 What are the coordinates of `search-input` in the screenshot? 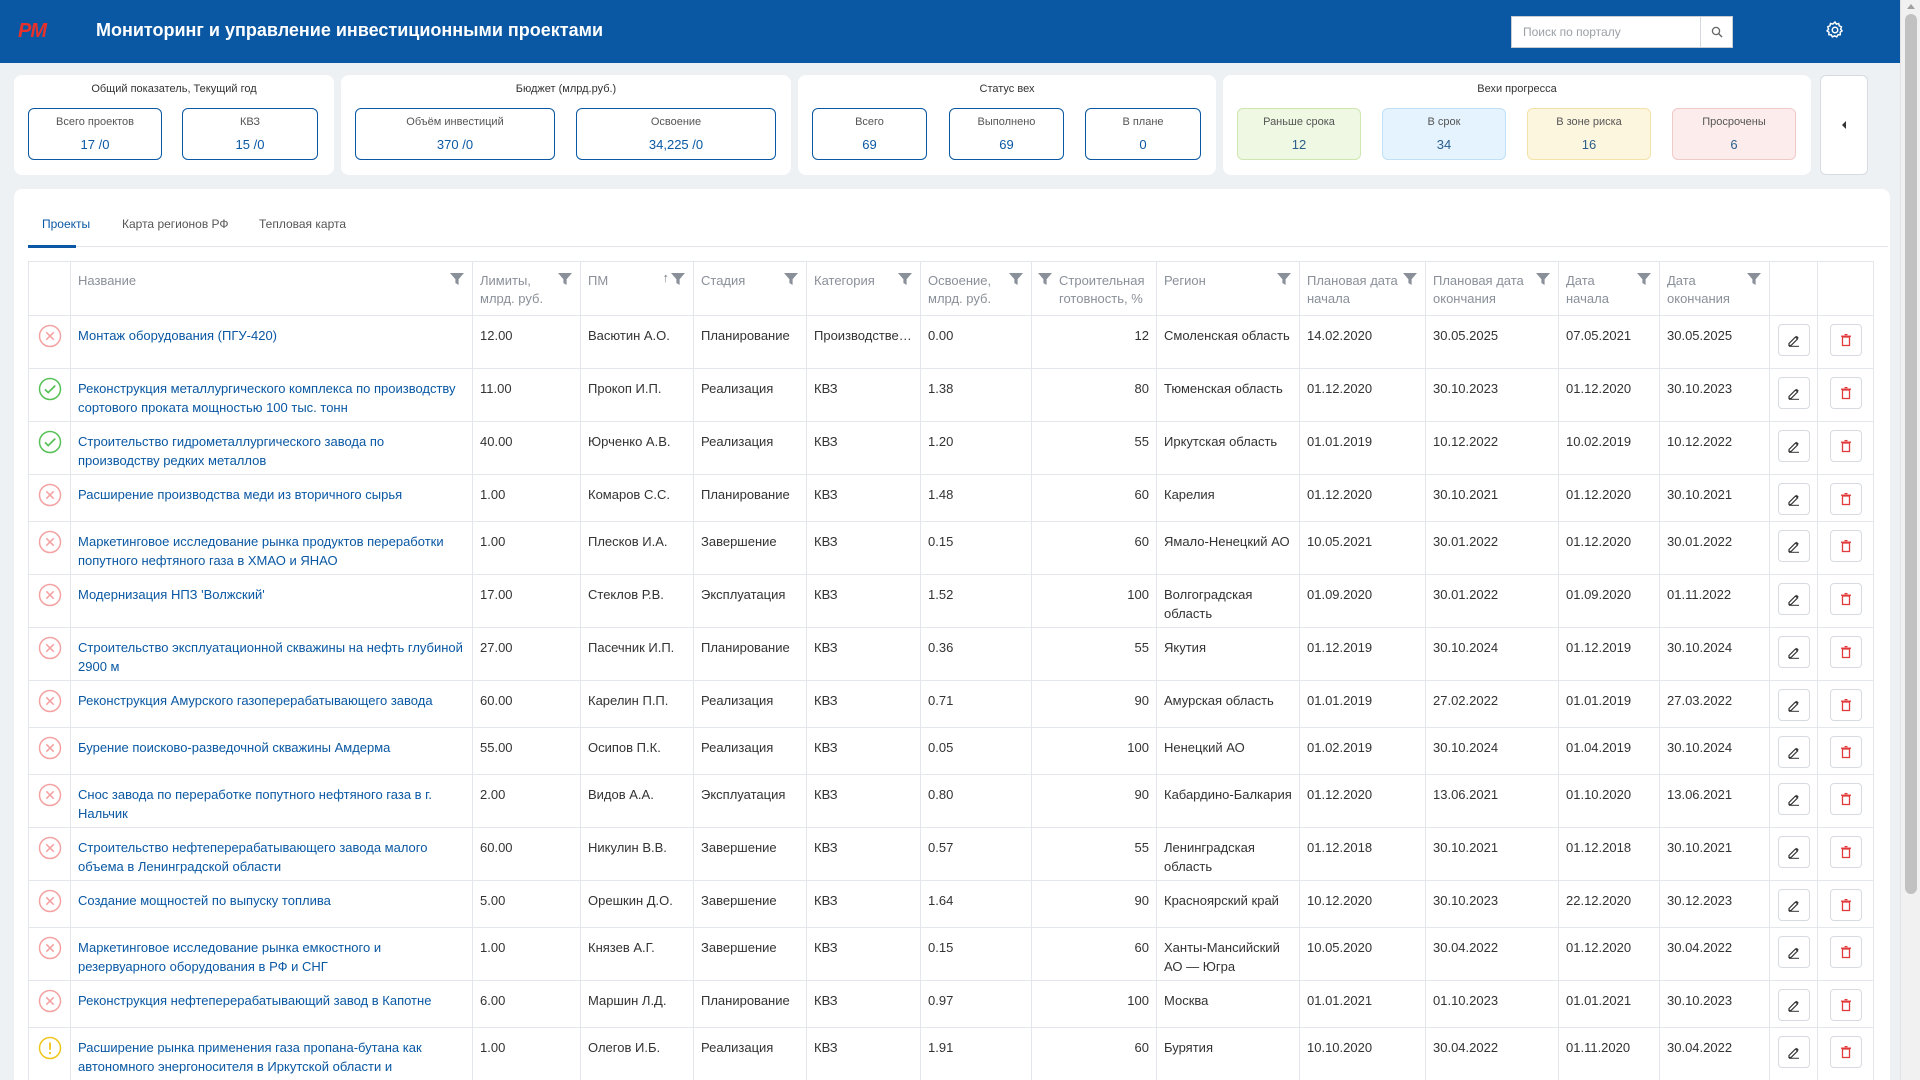 It's located at (1606, 32).